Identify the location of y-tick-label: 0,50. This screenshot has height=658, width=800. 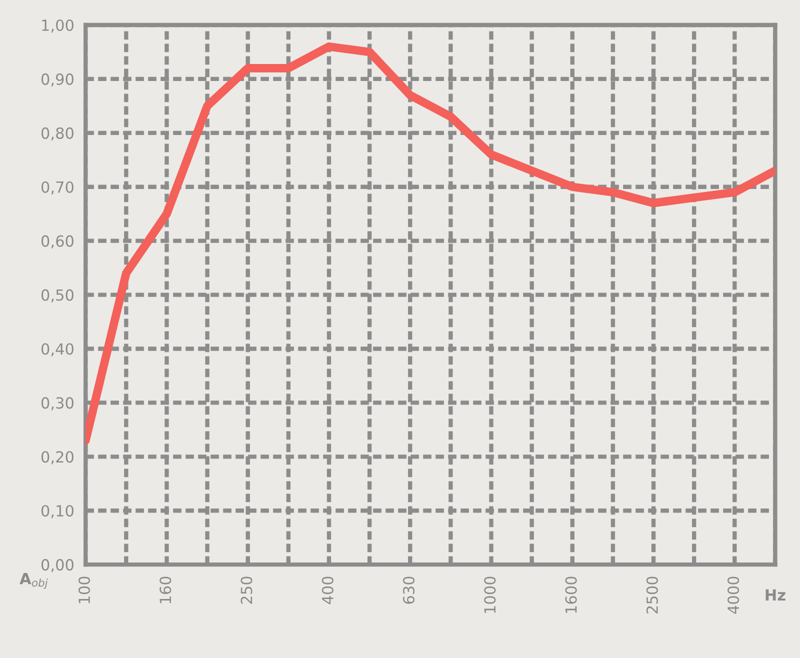
(57, 295).